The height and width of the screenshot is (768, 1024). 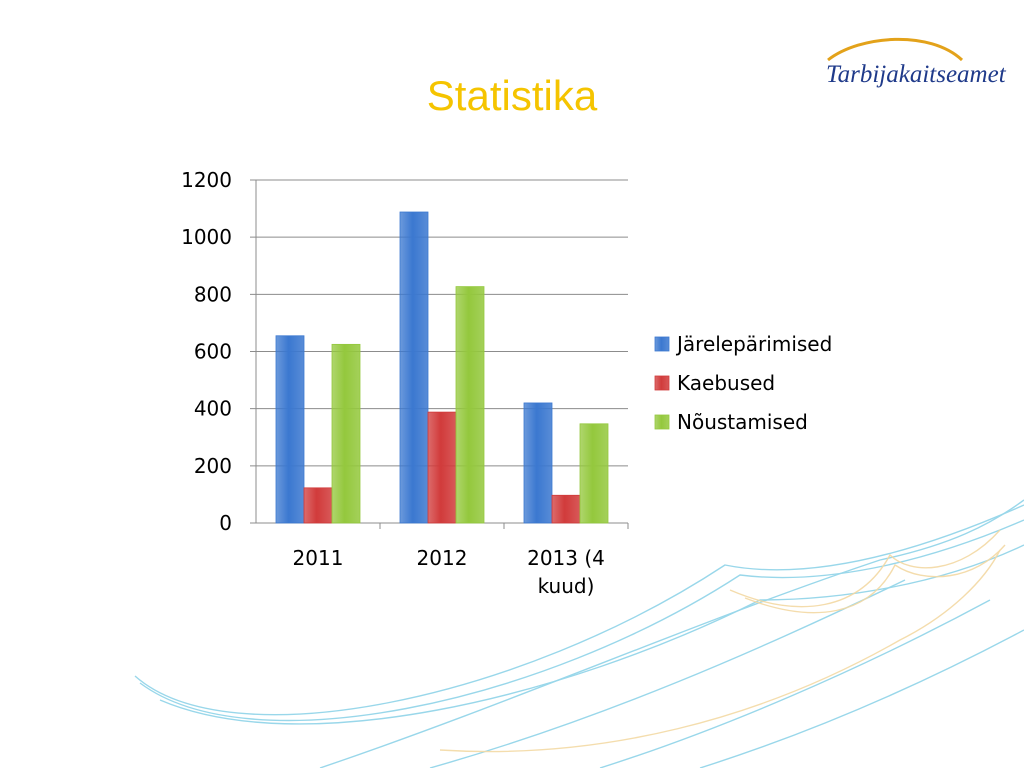 What do you see at coordinates (566, 586) in the screenshot?
I see `x-tick-label: kuud)` at bounding box center [566, 586].